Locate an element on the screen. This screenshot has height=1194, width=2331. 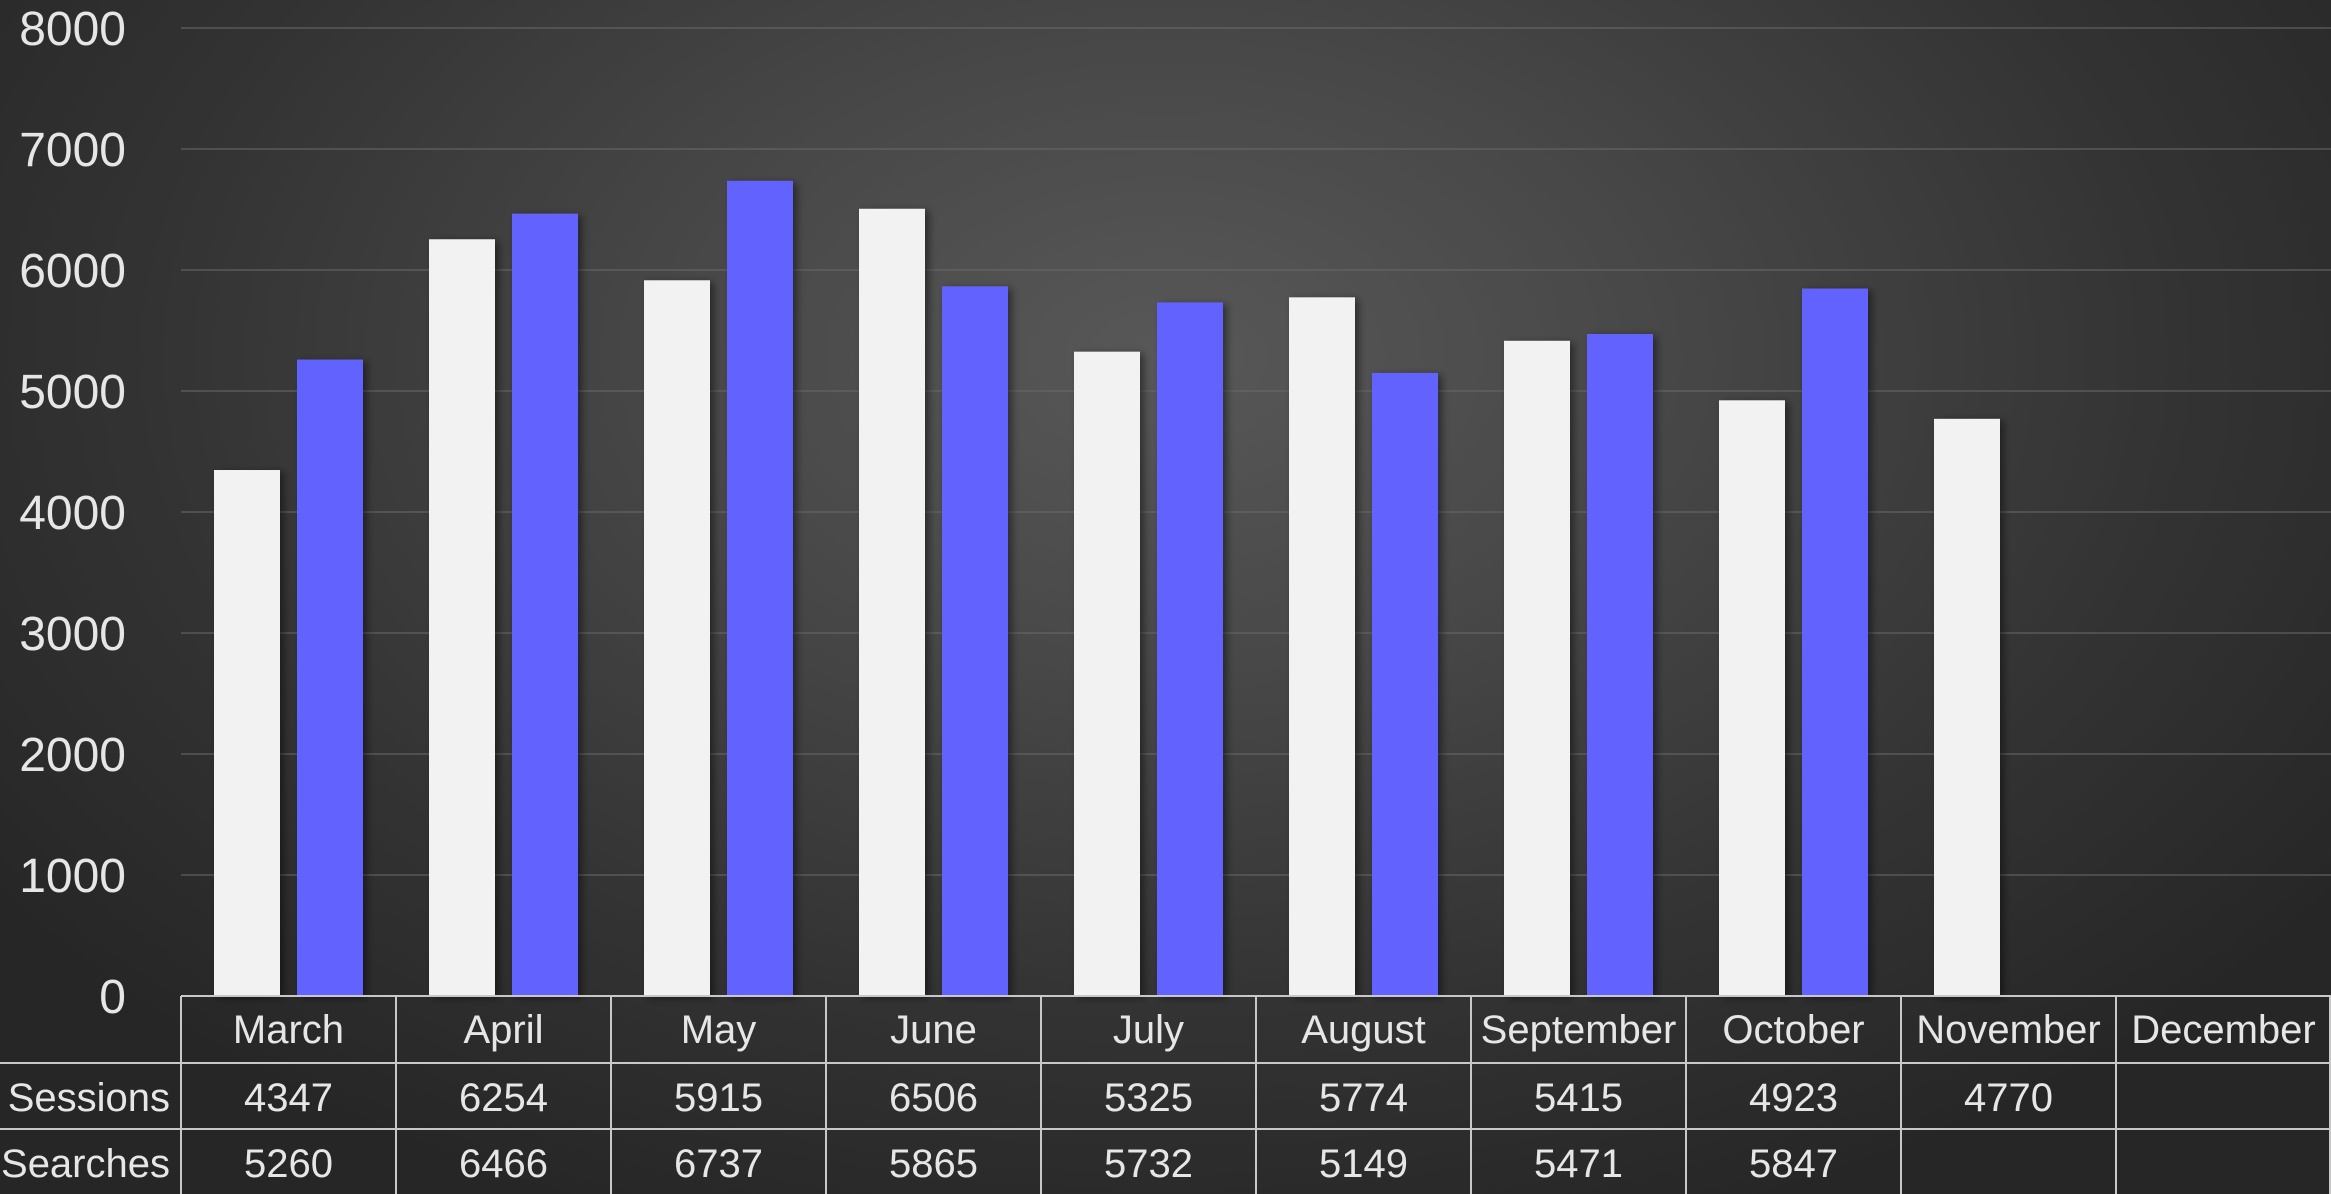
table-cell: 4923 is located at coordinates (1793, 1098).